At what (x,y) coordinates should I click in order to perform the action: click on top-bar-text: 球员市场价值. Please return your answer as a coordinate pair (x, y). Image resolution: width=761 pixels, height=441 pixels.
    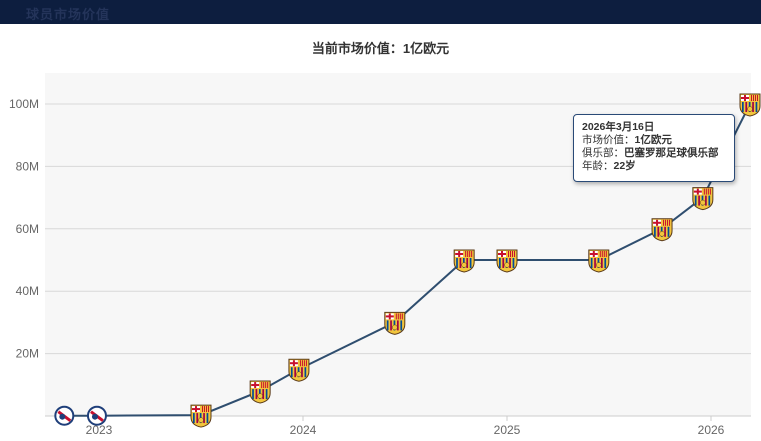
    Looking at the image, I should click on (68, 14).